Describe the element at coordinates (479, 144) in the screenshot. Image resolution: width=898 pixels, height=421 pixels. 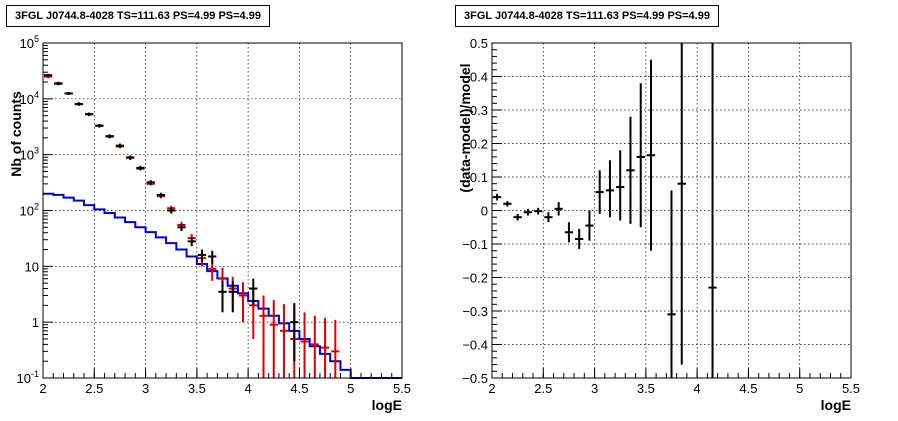
I see `y-tick-label: 0.2` at that location.